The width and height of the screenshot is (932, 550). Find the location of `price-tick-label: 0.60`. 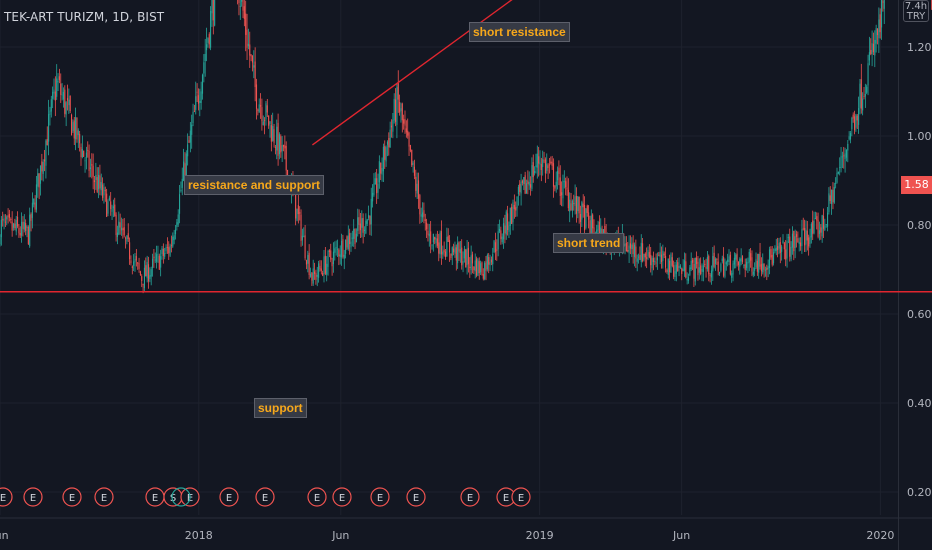

price-tick-label: 0.60 is located at coordinates (919, 314).